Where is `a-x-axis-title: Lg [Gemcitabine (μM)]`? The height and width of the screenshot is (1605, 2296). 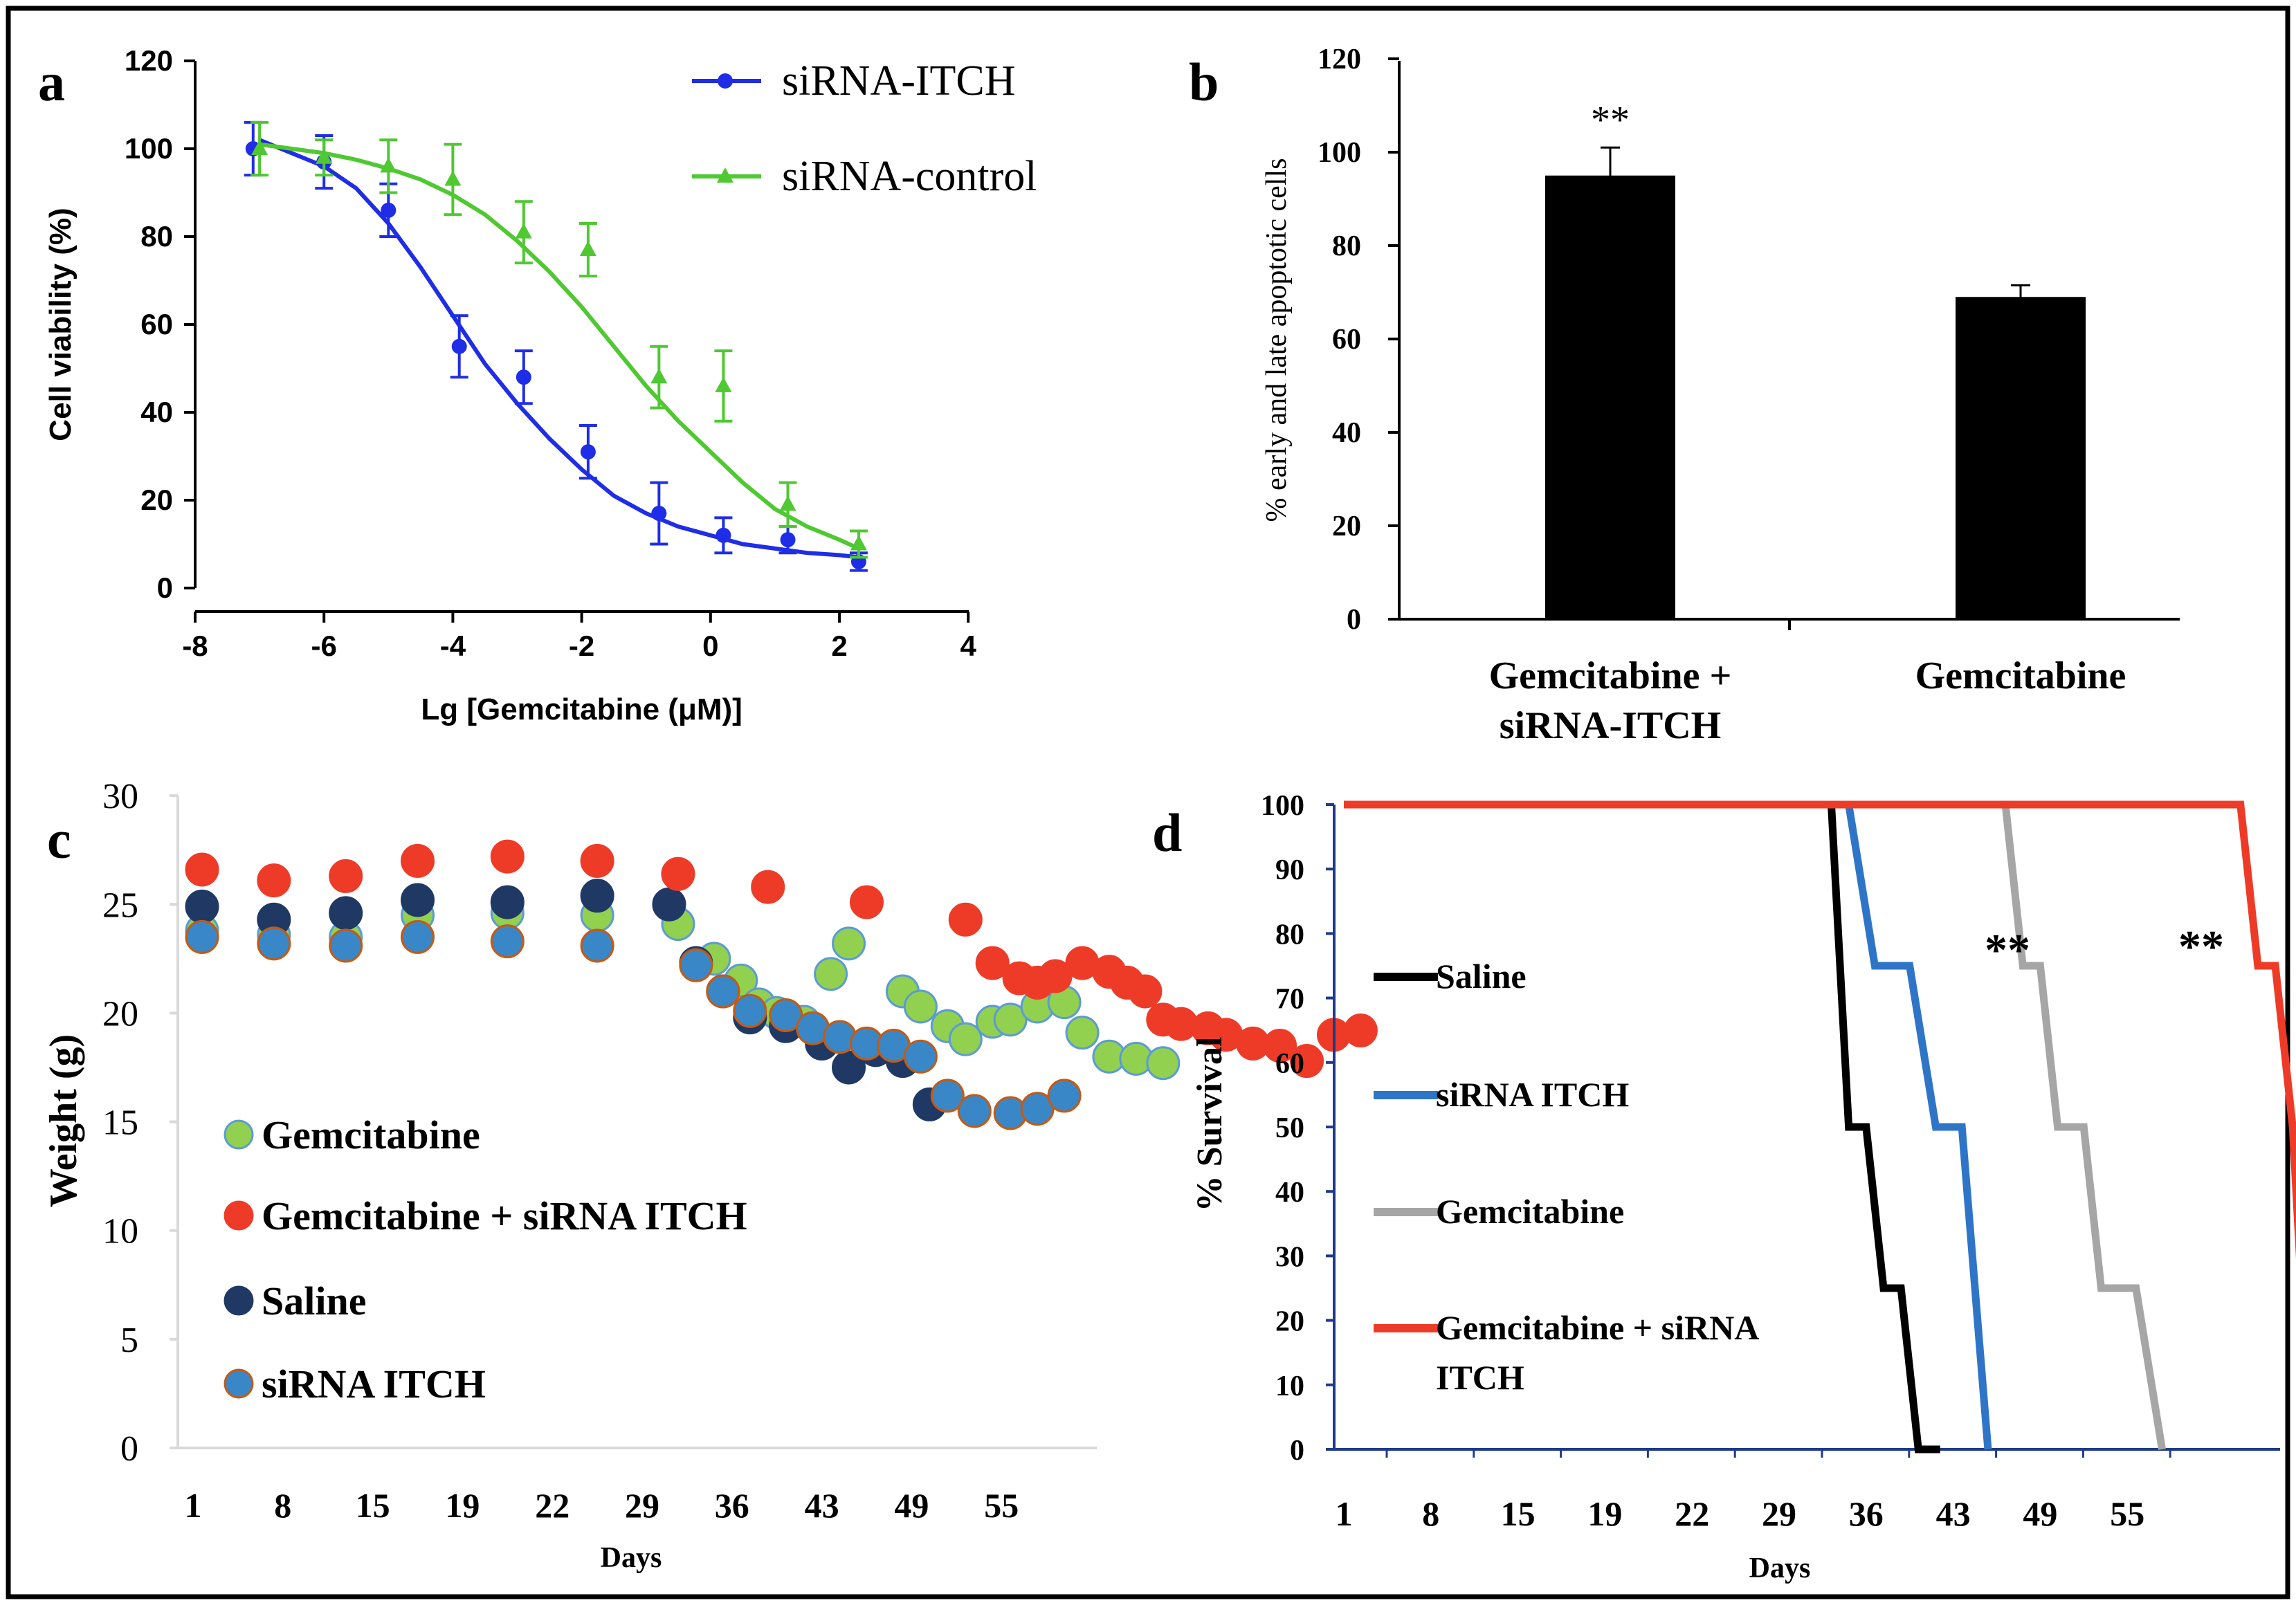
a-x-axis-title: Lg [Gemcitabine (μM)] is located at coordinates (581, 709).